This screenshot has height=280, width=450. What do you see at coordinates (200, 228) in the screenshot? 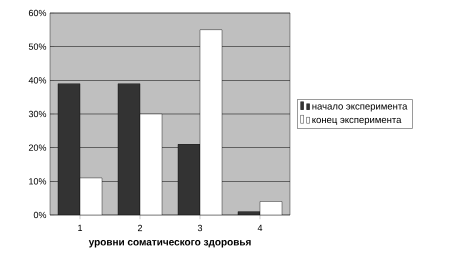
I see `x-tick-label: 3` at bounding box center [200, 228].